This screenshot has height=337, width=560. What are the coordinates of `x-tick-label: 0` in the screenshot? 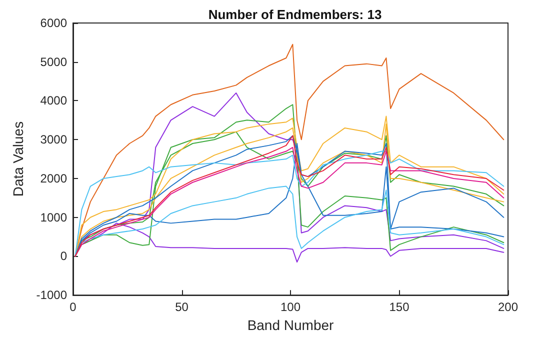 It's located at (73, 307).